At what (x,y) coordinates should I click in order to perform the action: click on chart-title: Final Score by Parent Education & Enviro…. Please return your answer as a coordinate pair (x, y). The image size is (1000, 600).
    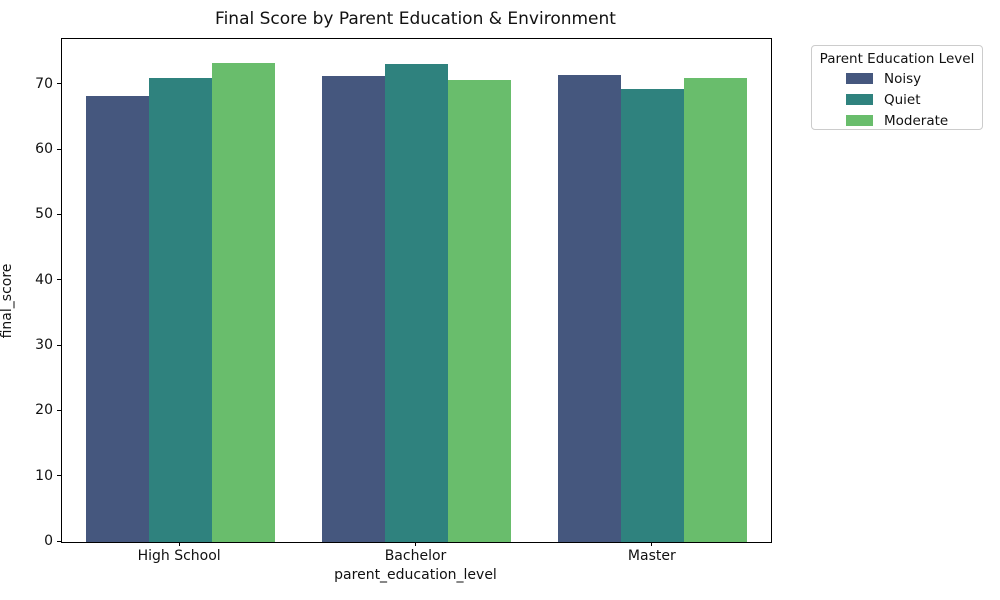
    Looking at the image, I should click on (415, 19).